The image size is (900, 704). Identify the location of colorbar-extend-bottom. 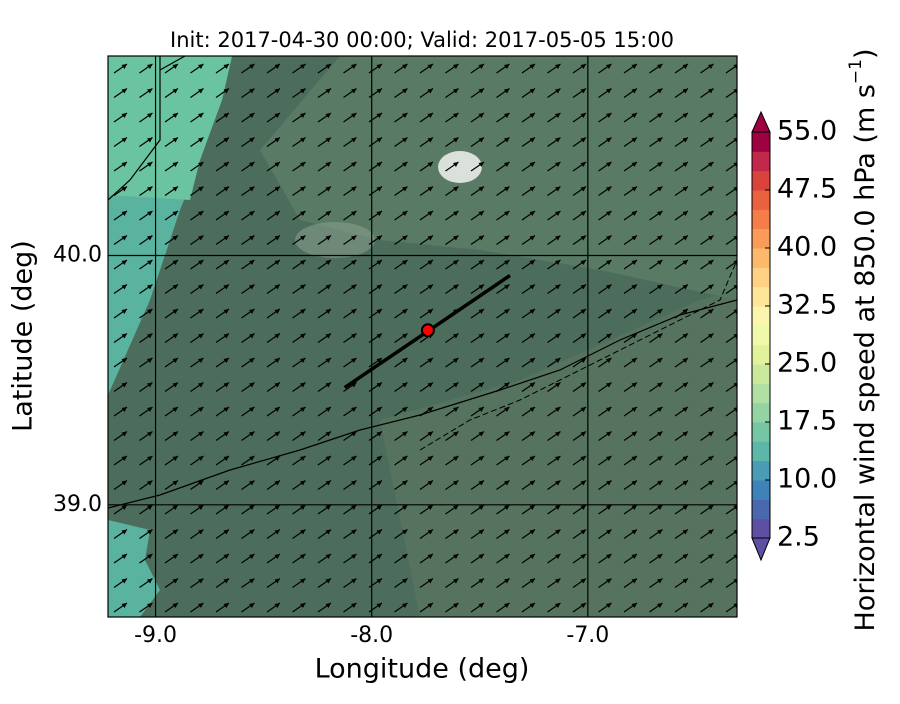
(761, 549).